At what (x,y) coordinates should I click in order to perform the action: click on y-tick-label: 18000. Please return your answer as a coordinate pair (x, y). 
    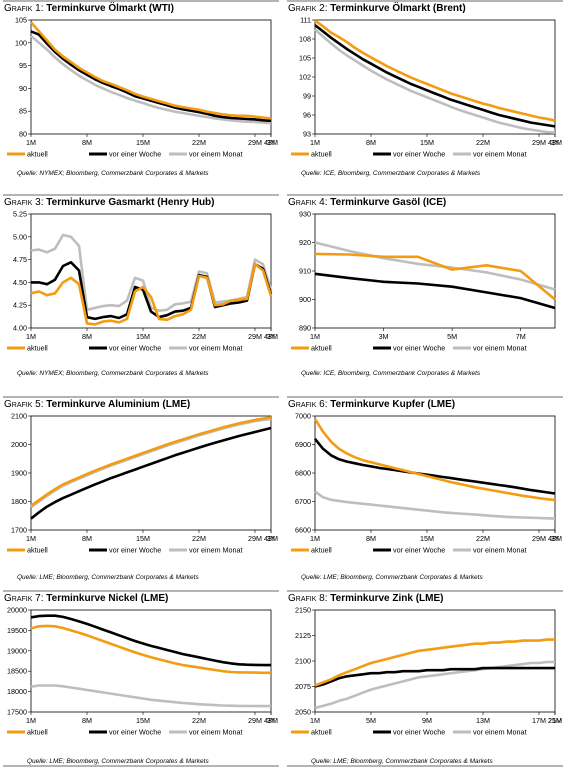
    Looking at the image, I should click on (17, 691).